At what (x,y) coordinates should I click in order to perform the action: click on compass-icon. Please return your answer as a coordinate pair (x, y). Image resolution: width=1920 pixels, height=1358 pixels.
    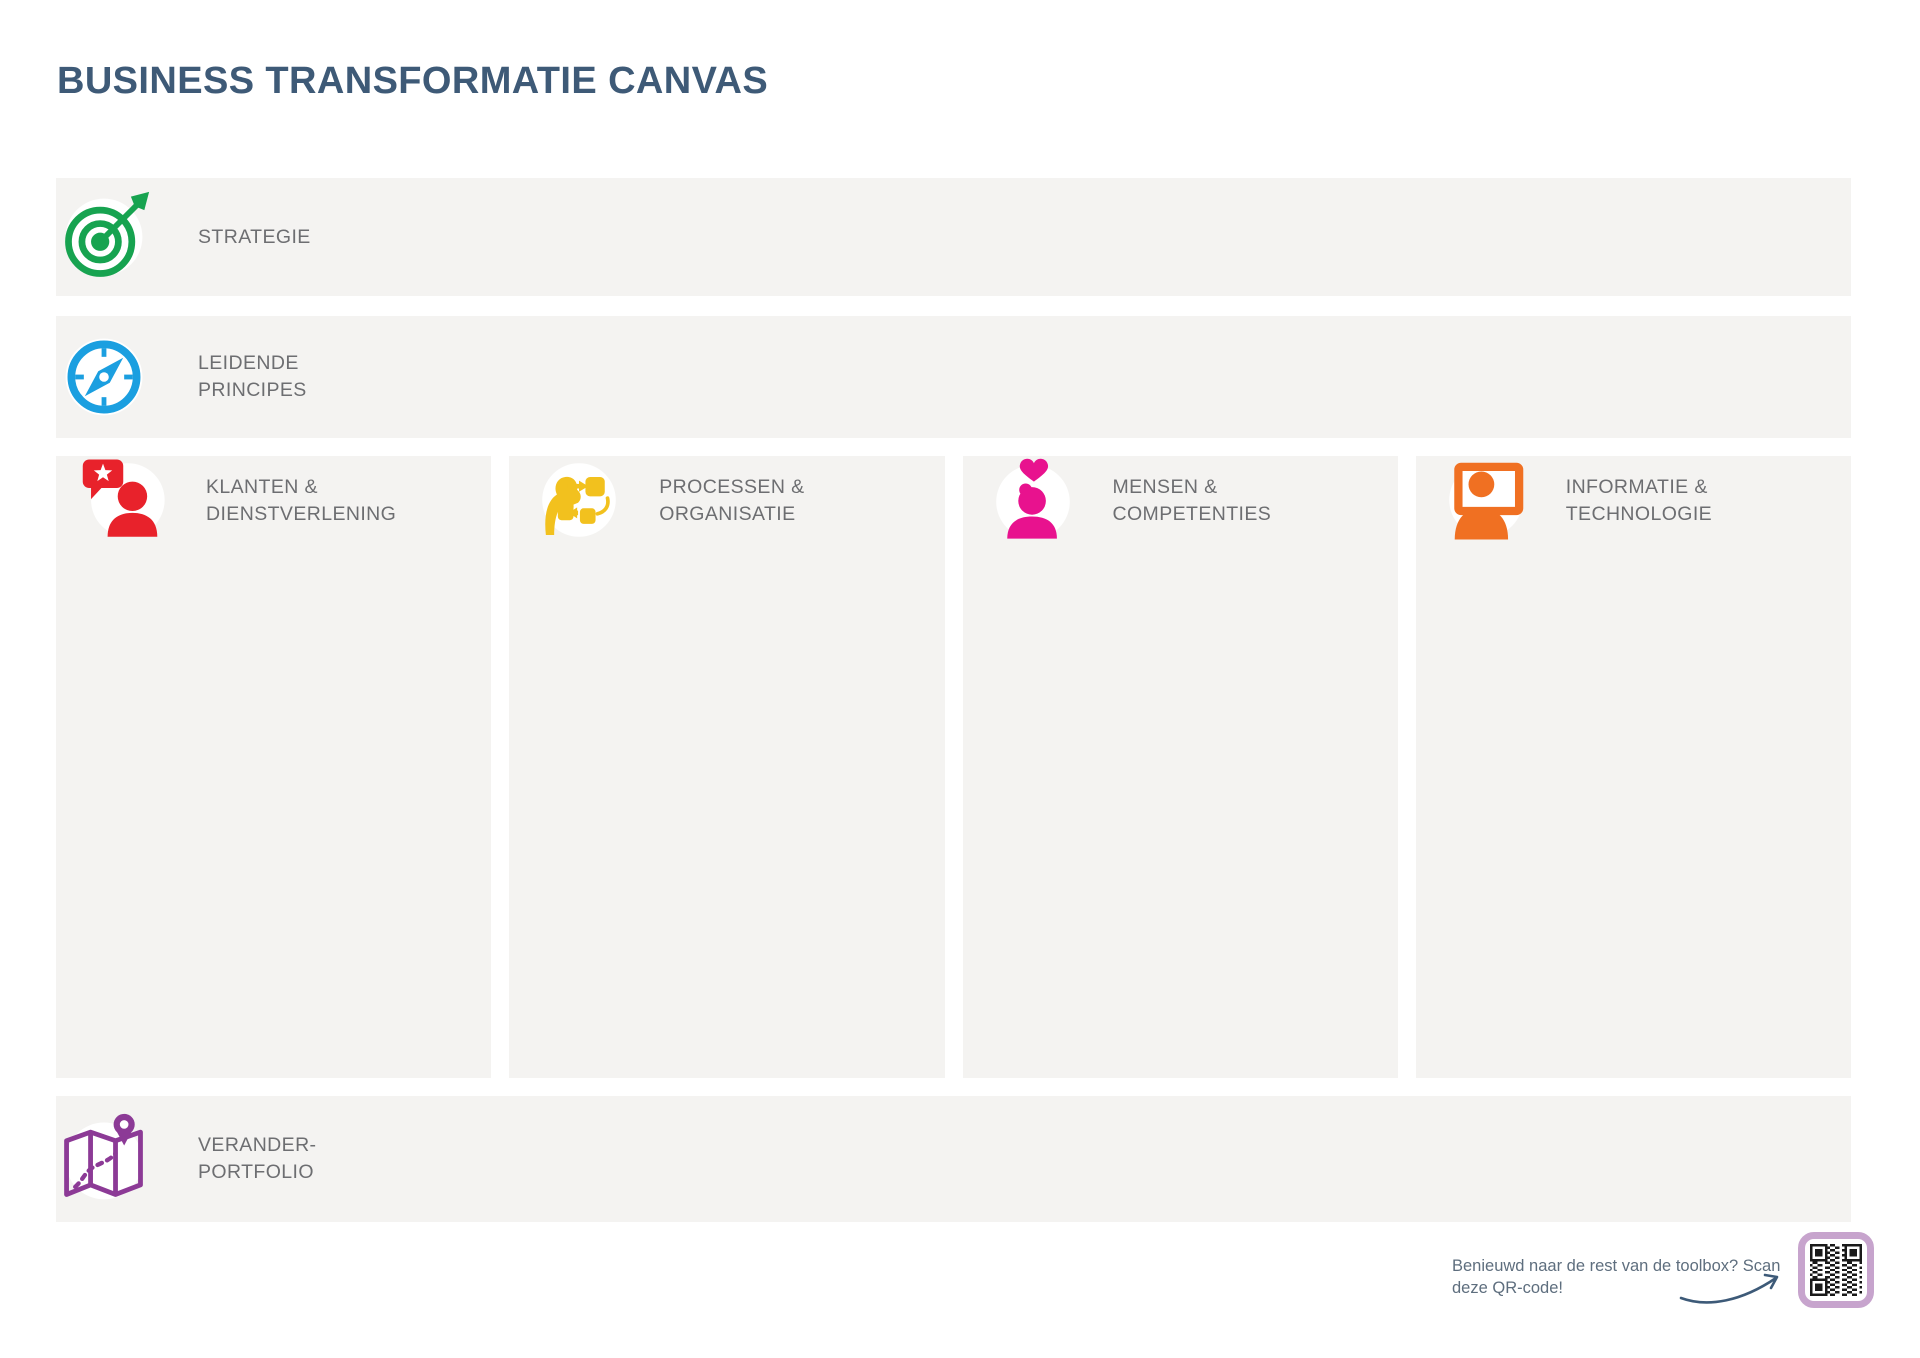
    Looking at the image, I should click on (104, 377).